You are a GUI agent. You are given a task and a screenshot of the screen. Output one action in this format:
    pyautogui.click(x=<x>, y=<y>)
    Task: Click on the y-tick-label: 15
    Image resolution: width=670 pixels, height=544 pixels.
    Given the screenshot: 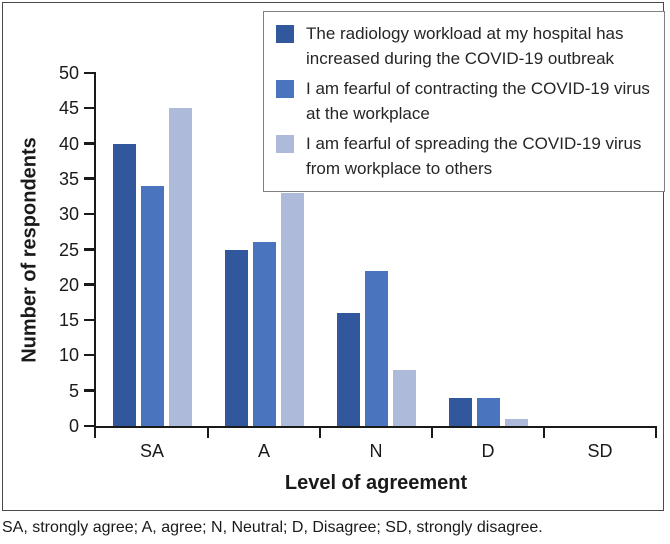 What is the action you would take?
    pyautogui.click(x=68, y=320)
    